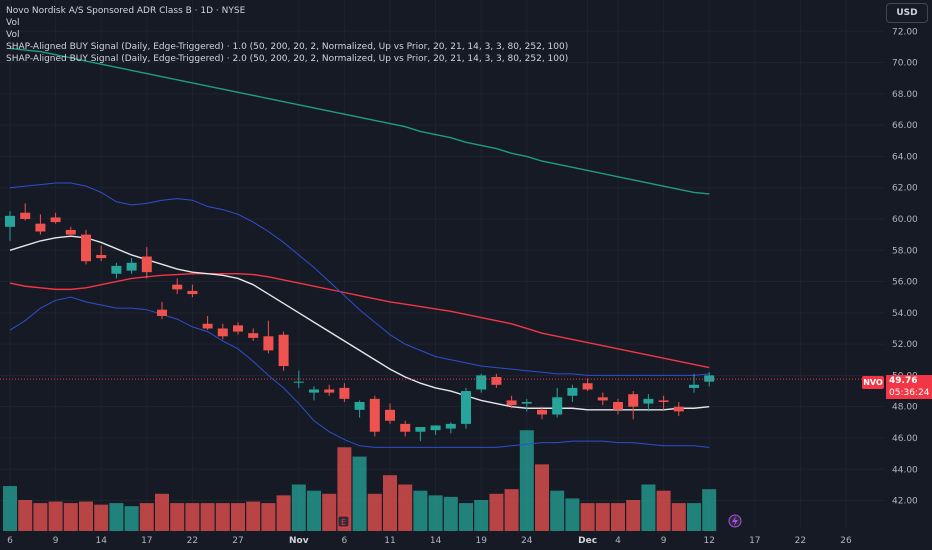 The height and width of the screenshot is (550, 932). I want to click on price-tick-label: 66.00, so click(905, 126).